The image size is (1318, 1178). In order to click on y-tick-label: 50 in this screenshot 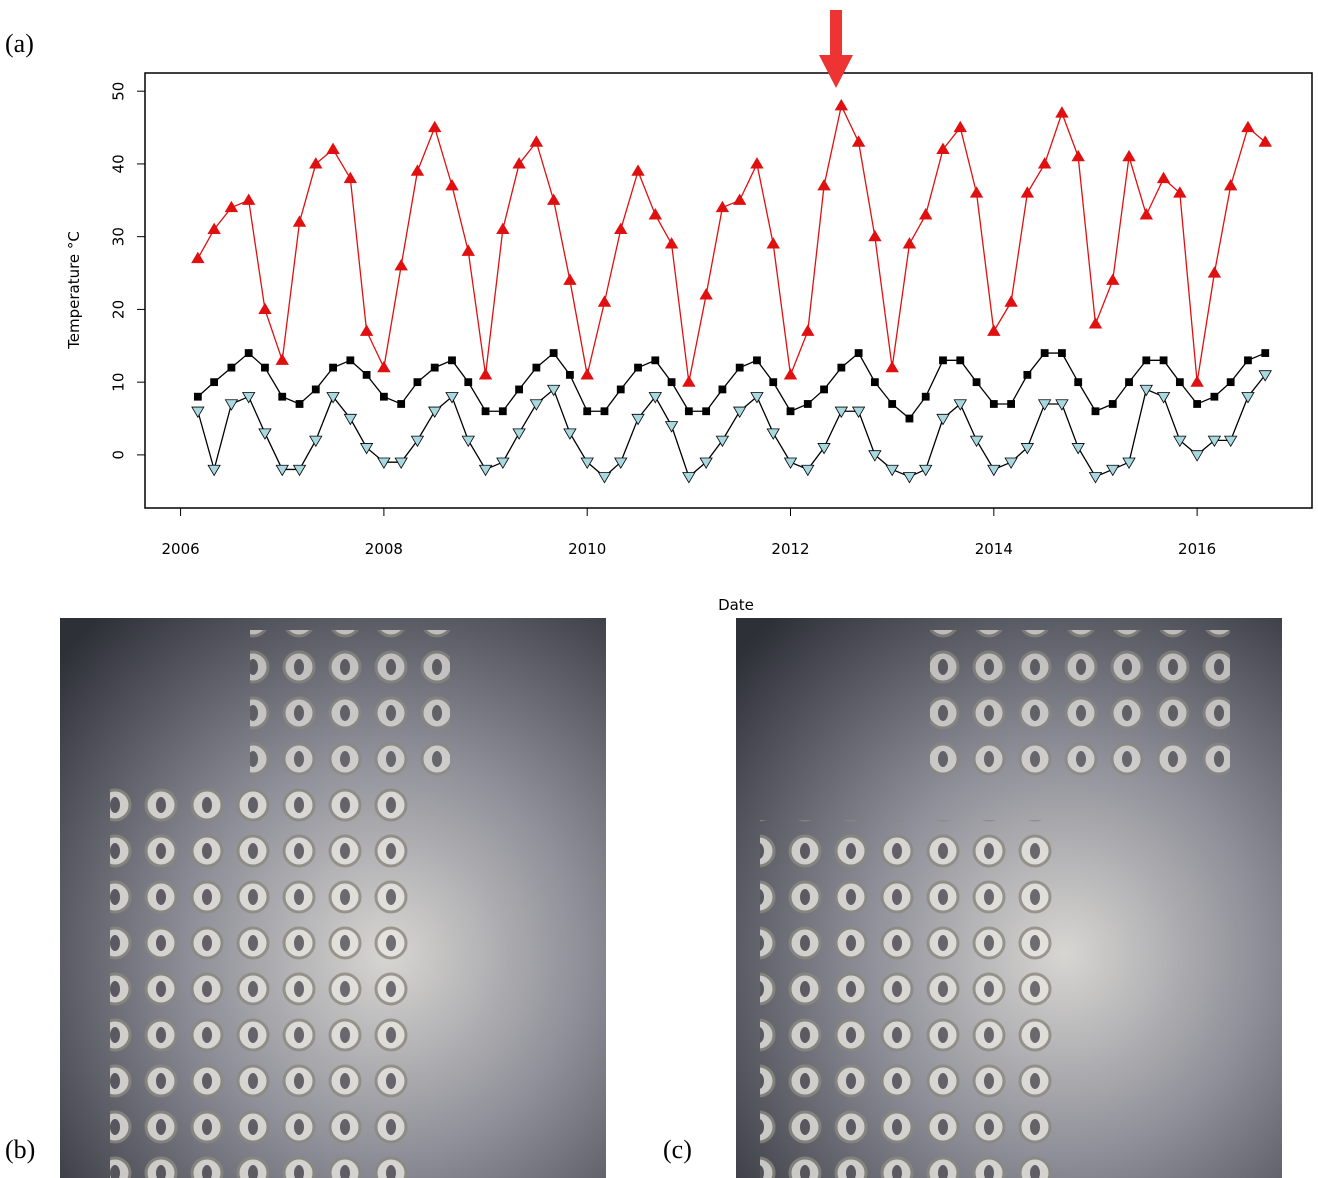, I will do `click(119, 91)`.